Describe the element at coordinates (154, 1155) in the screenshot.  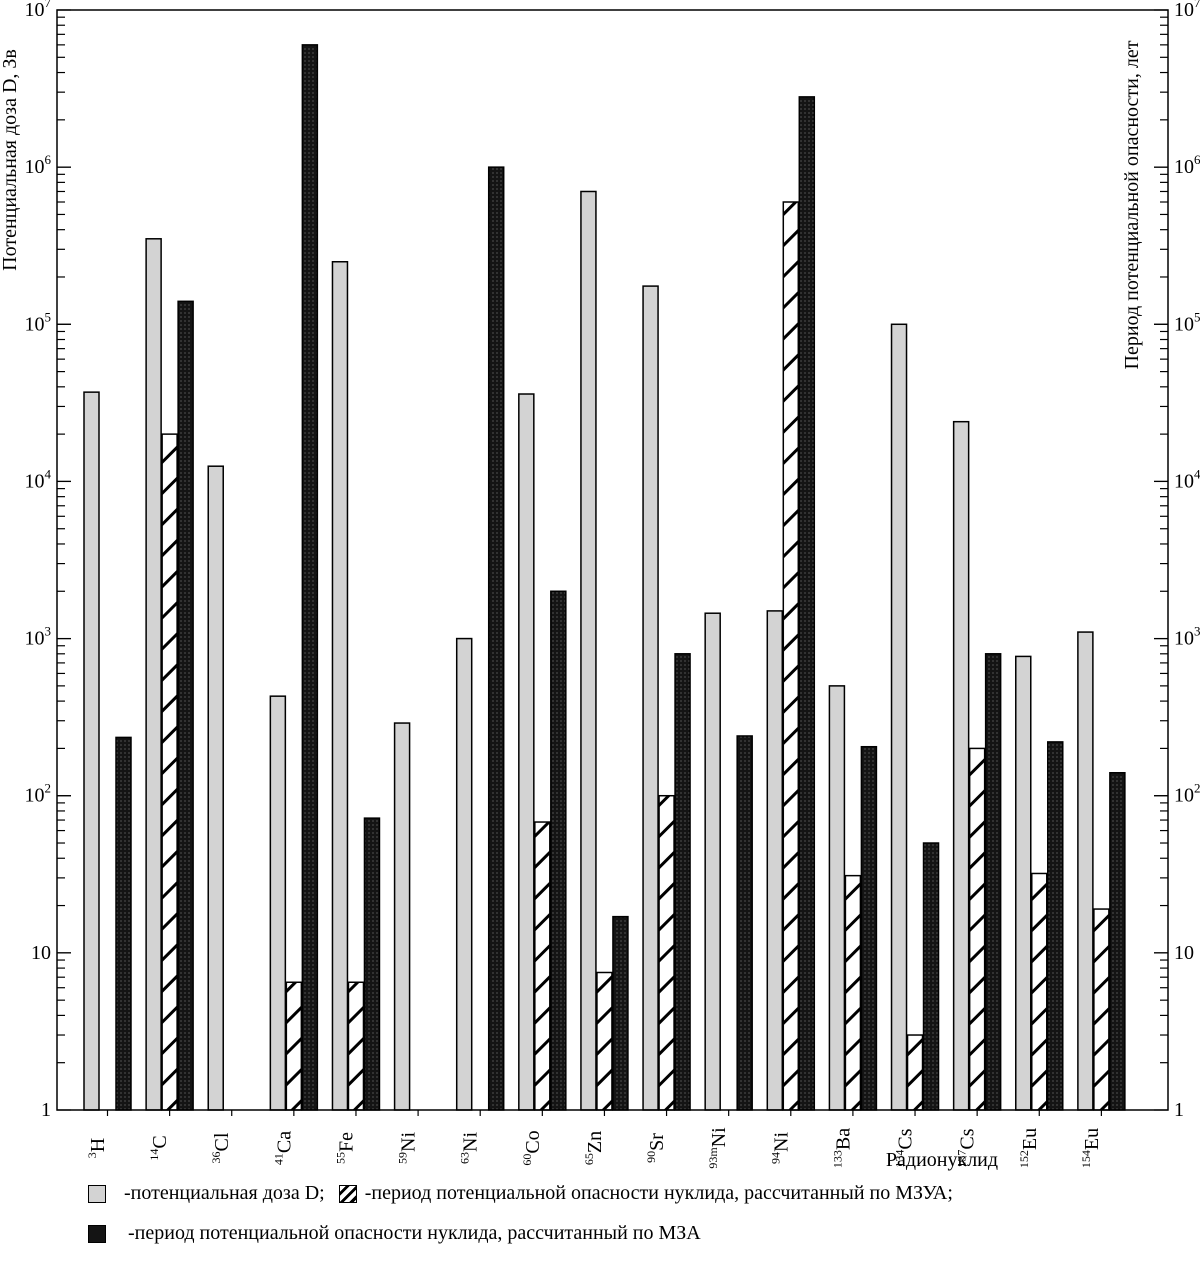
I see `nuclide-mass: 14` at that location.